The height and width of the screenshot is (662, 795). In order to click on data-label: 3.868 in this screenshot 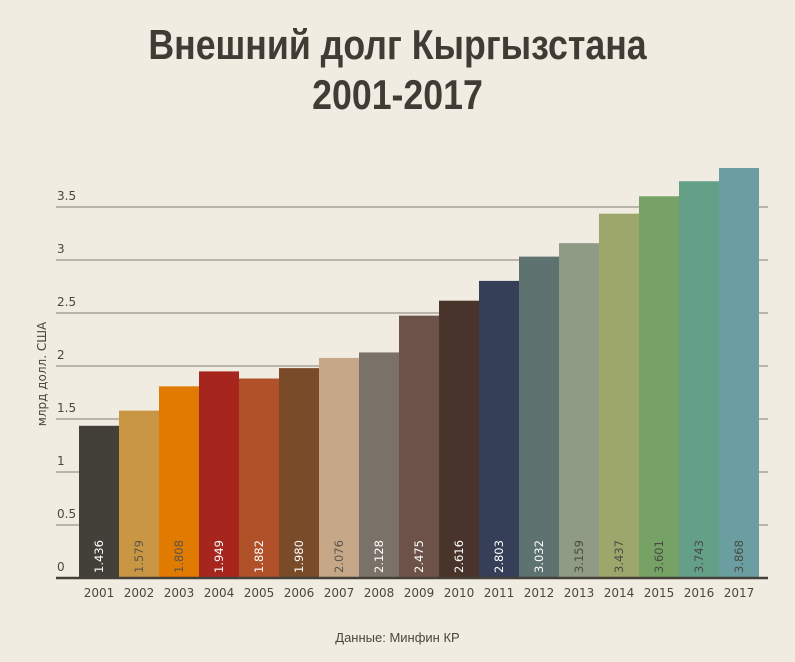, I will do `click(739, 556)`.